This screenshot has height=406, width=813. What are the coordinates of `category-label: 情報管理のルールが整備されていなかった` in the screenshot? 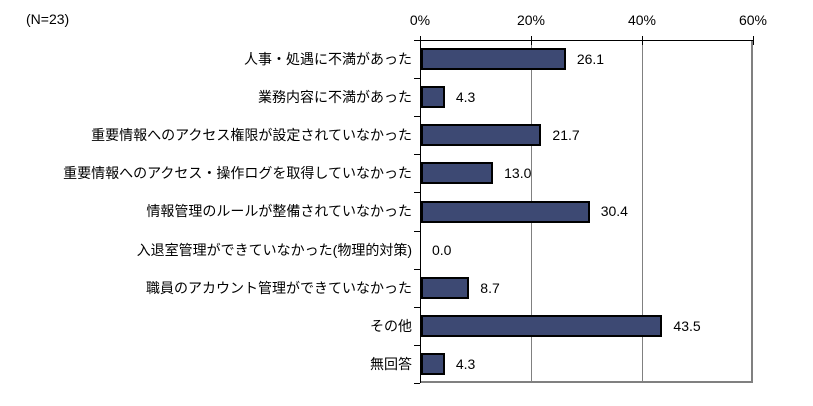 It's located at (279, 211).